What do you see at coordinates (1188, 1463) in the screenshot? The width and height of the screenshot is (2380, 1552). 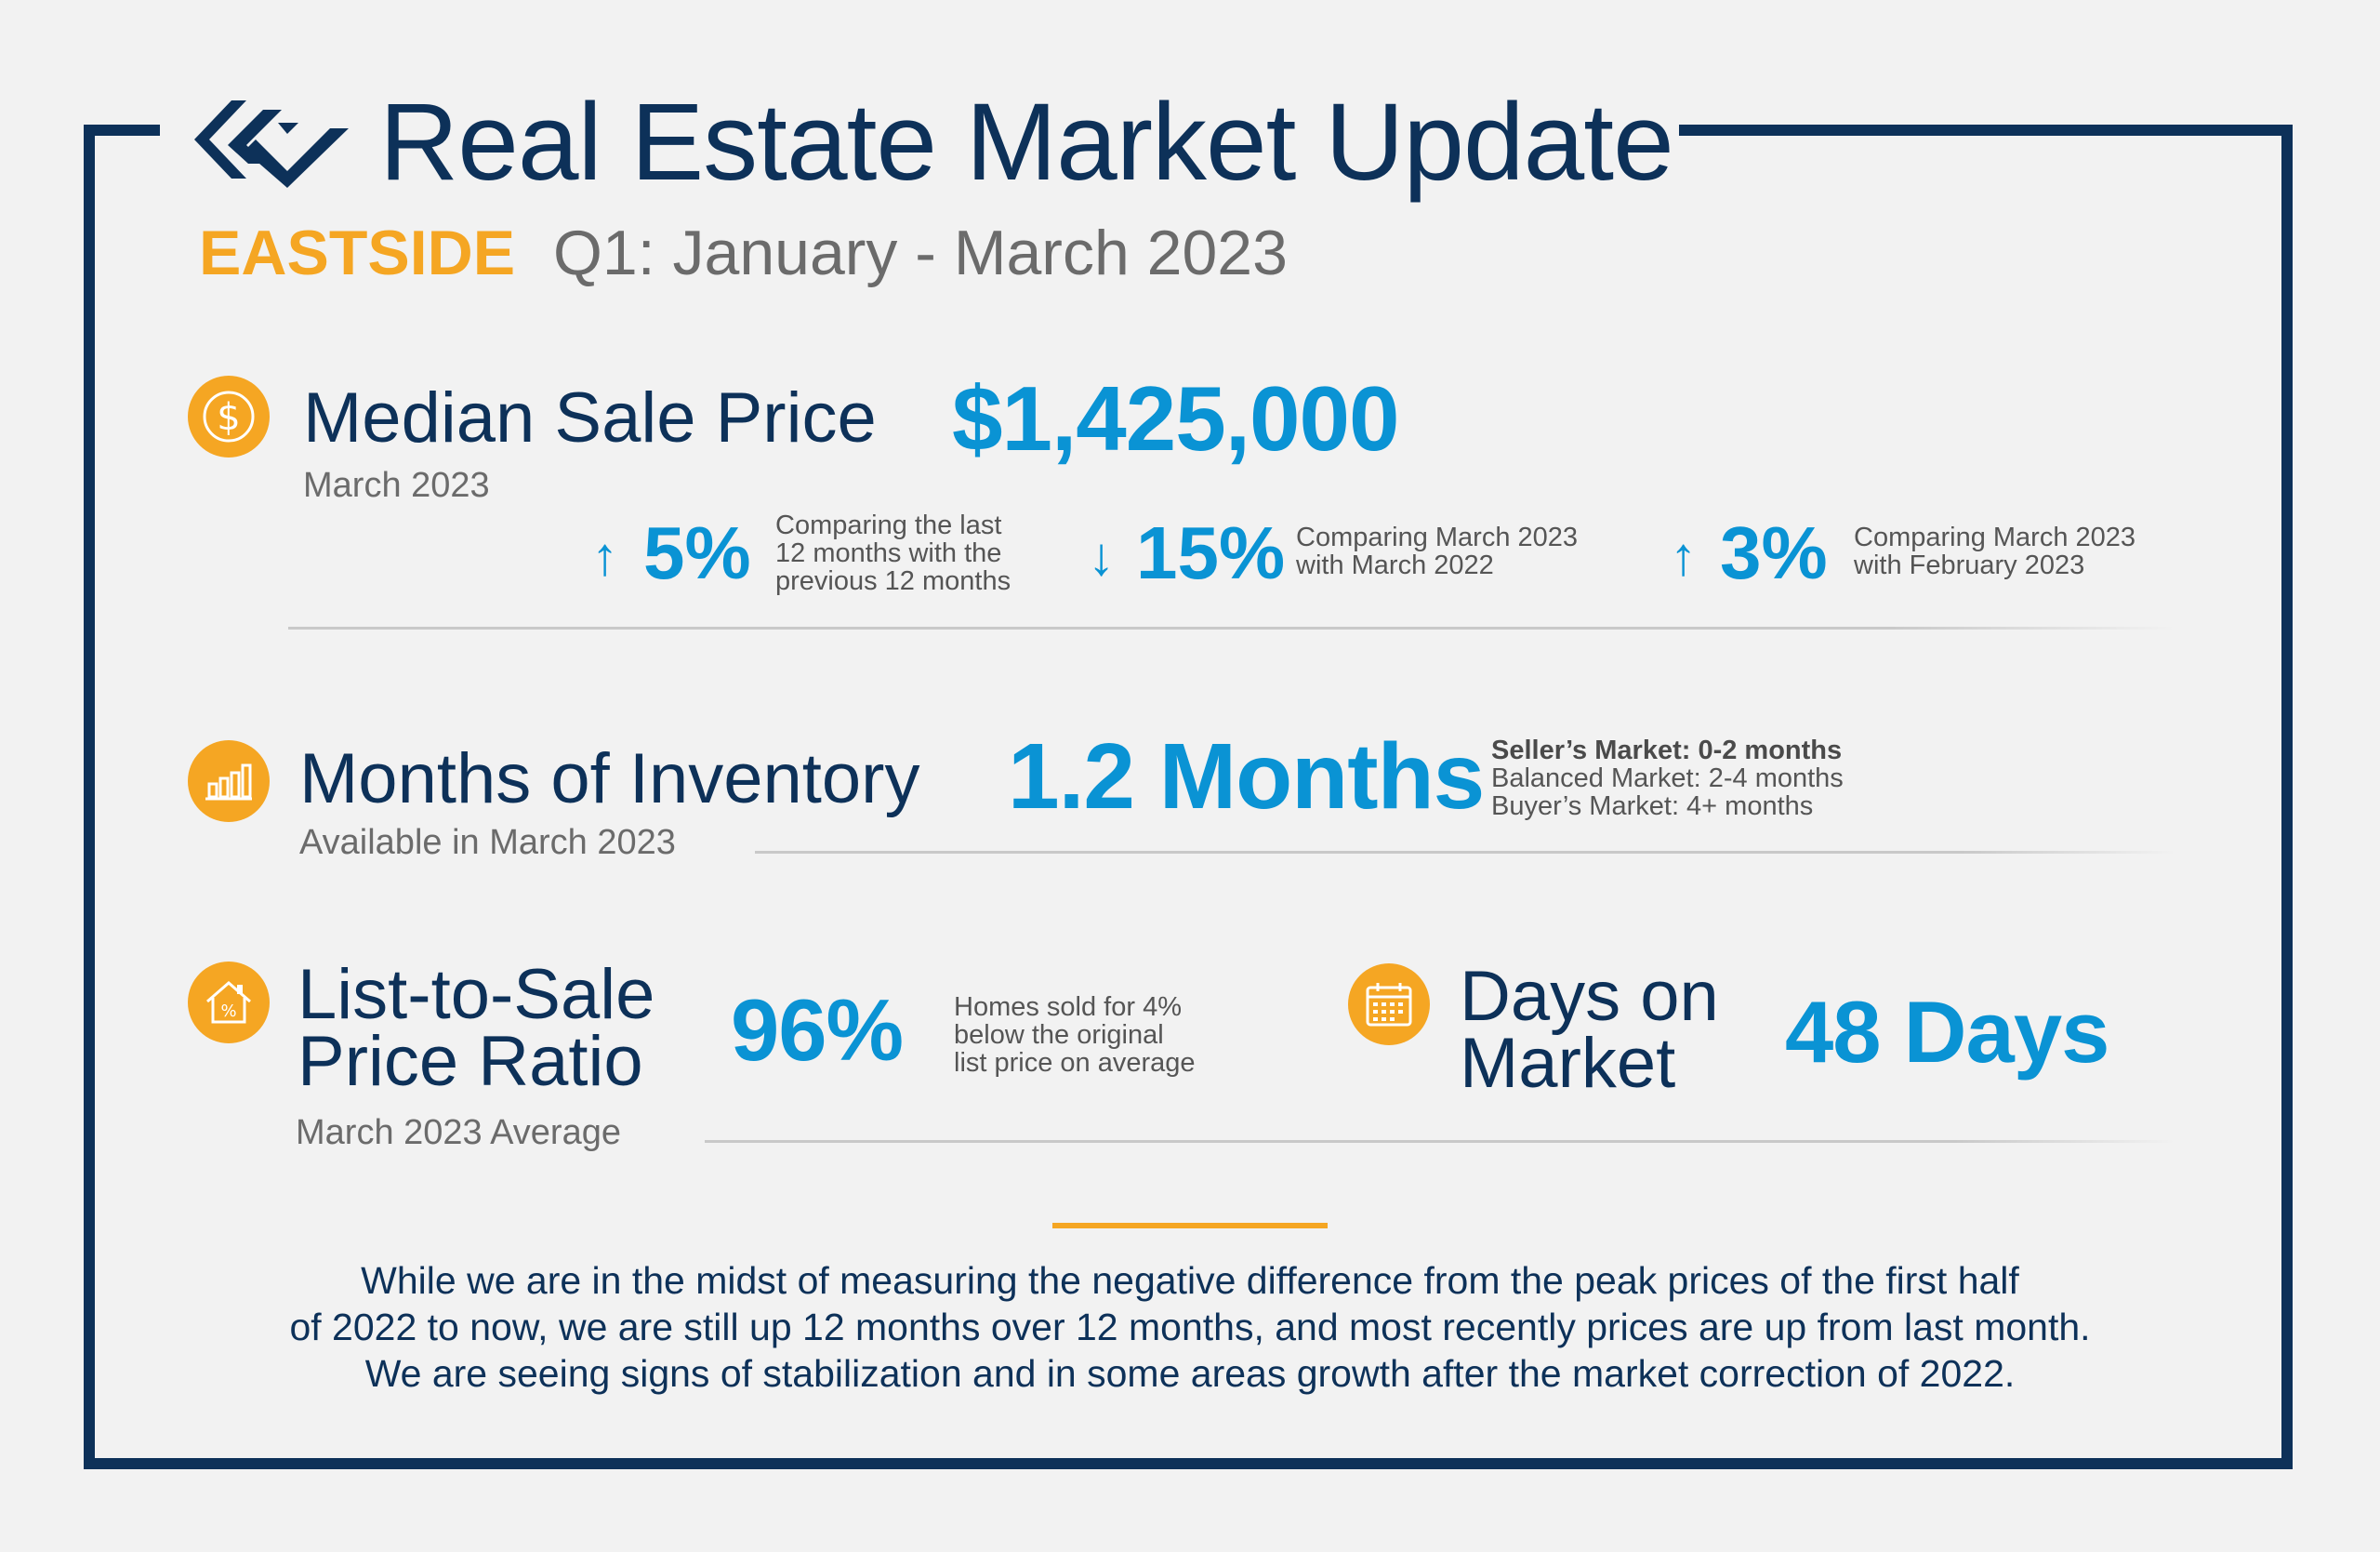 I see `frame-bottom` at bounding box center [1188, 1463].